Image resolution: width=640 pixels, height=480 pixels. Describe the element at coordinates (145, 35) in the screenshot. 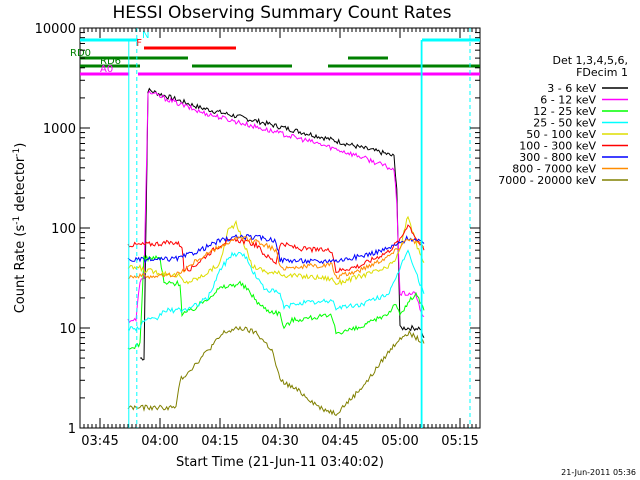

I see `flag-label-n: N` at that location.